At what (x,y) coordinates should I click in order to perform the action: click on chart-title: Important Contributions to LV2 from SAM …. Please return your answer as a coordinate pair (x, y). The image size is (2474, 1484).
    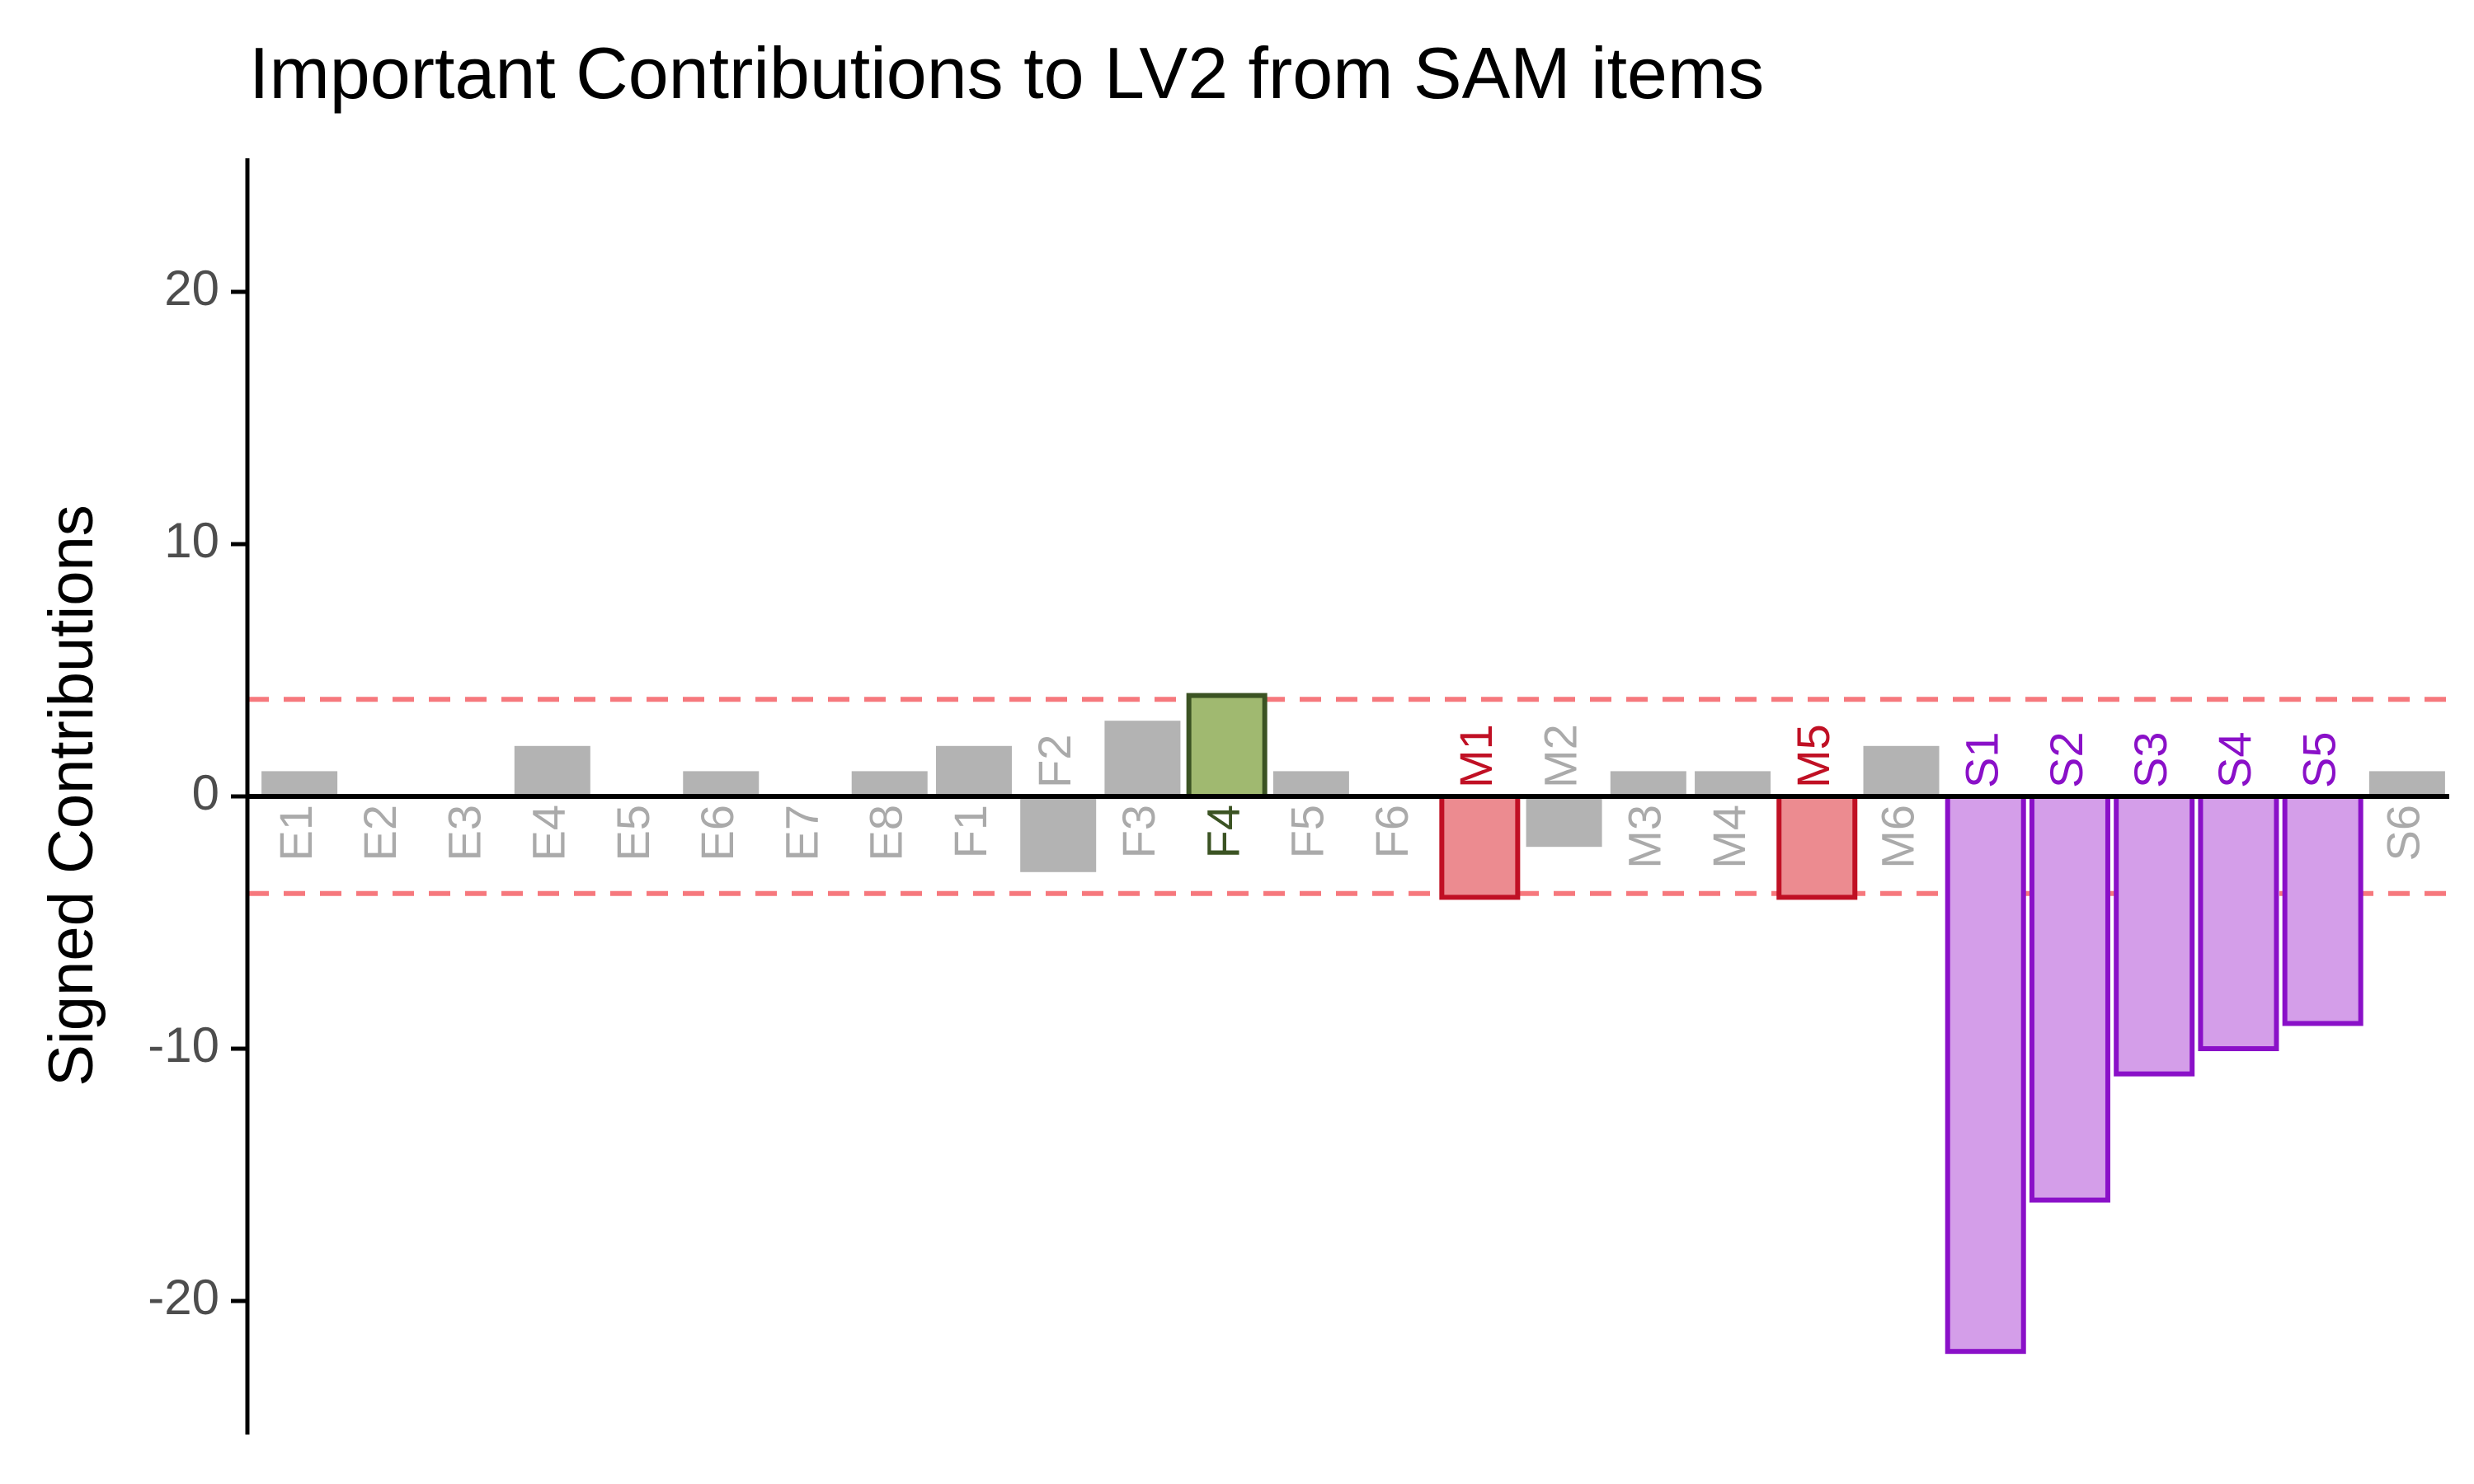
    Looking at the image, I should click on (1007, 73).